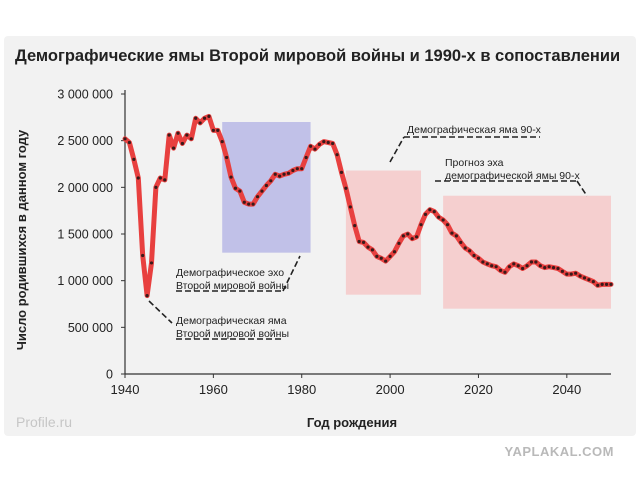  Describe the element at coordinates (474, 163) in the screenshot. I see `annotation-text: Прогноз эха` at that location.